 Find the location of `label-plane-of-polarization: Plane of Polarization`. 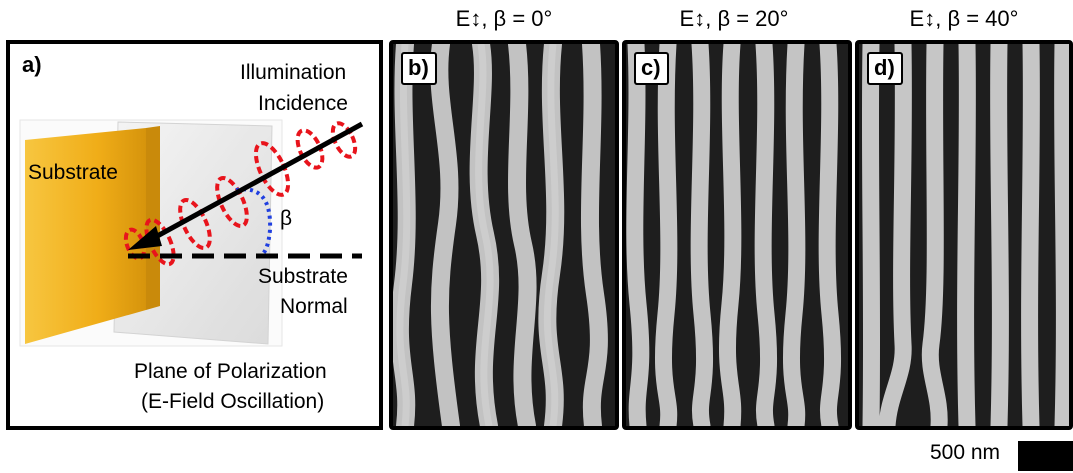

label-plane-of-polarization: Plane of Polarization is located at coordinates (230, 371).